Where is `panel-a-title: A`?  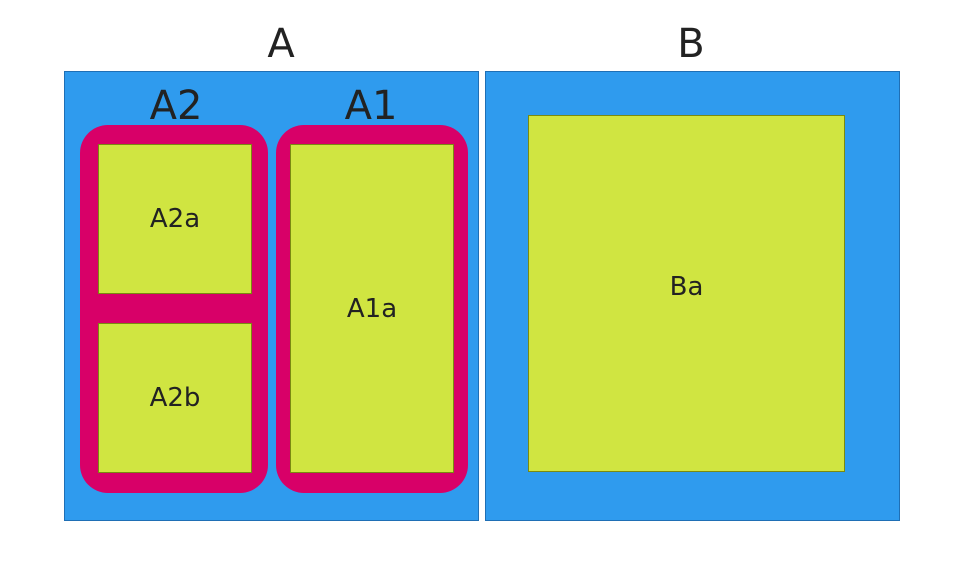
panel-a-title: A is located at coordinates (281, 44).